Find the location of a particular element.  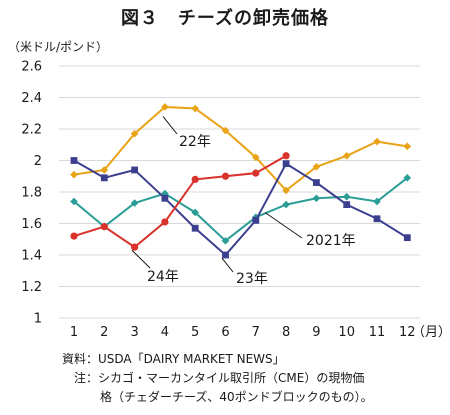

y-tick-label: 1.8 is located at coordinates (31, 193).